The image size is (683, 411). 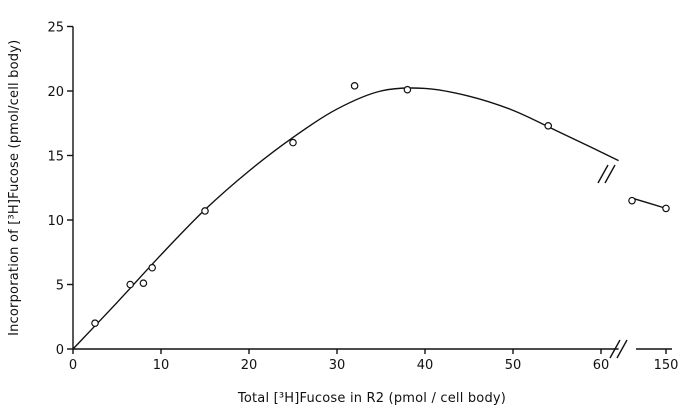 What do you see at coordinates (249, 365) in the screenshot?
I see `x-tick-label: 20` at bounding box center [249, 365].